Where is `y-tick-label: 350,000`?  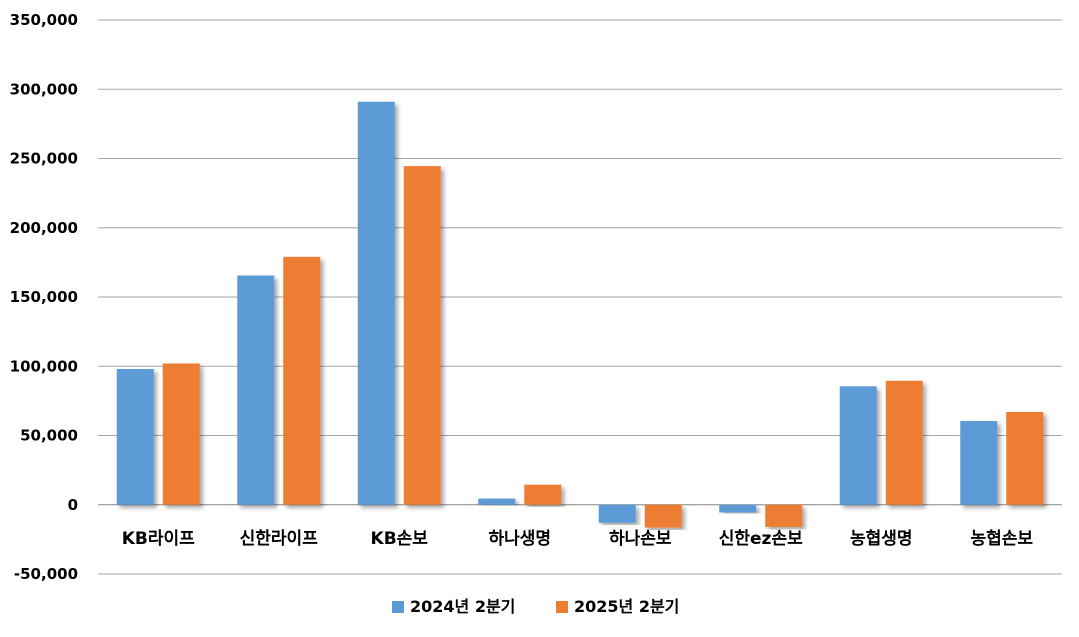
y-tick-label: 350,000 is located at coordinates (44, 20).